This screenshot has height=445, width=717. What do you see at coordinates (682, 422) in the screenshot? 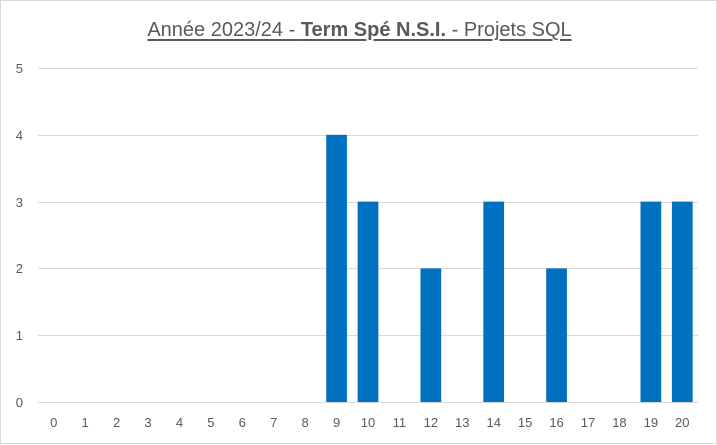
I see `x-tick-label: 20` at bounding box center [682, 422].